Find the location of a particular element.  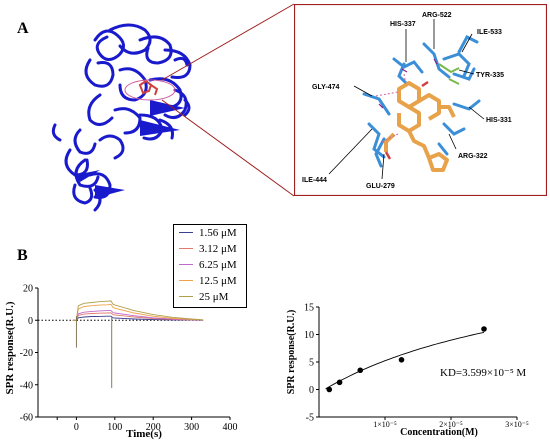

legend-item: 25 μM is located at coordinates (210, 297).